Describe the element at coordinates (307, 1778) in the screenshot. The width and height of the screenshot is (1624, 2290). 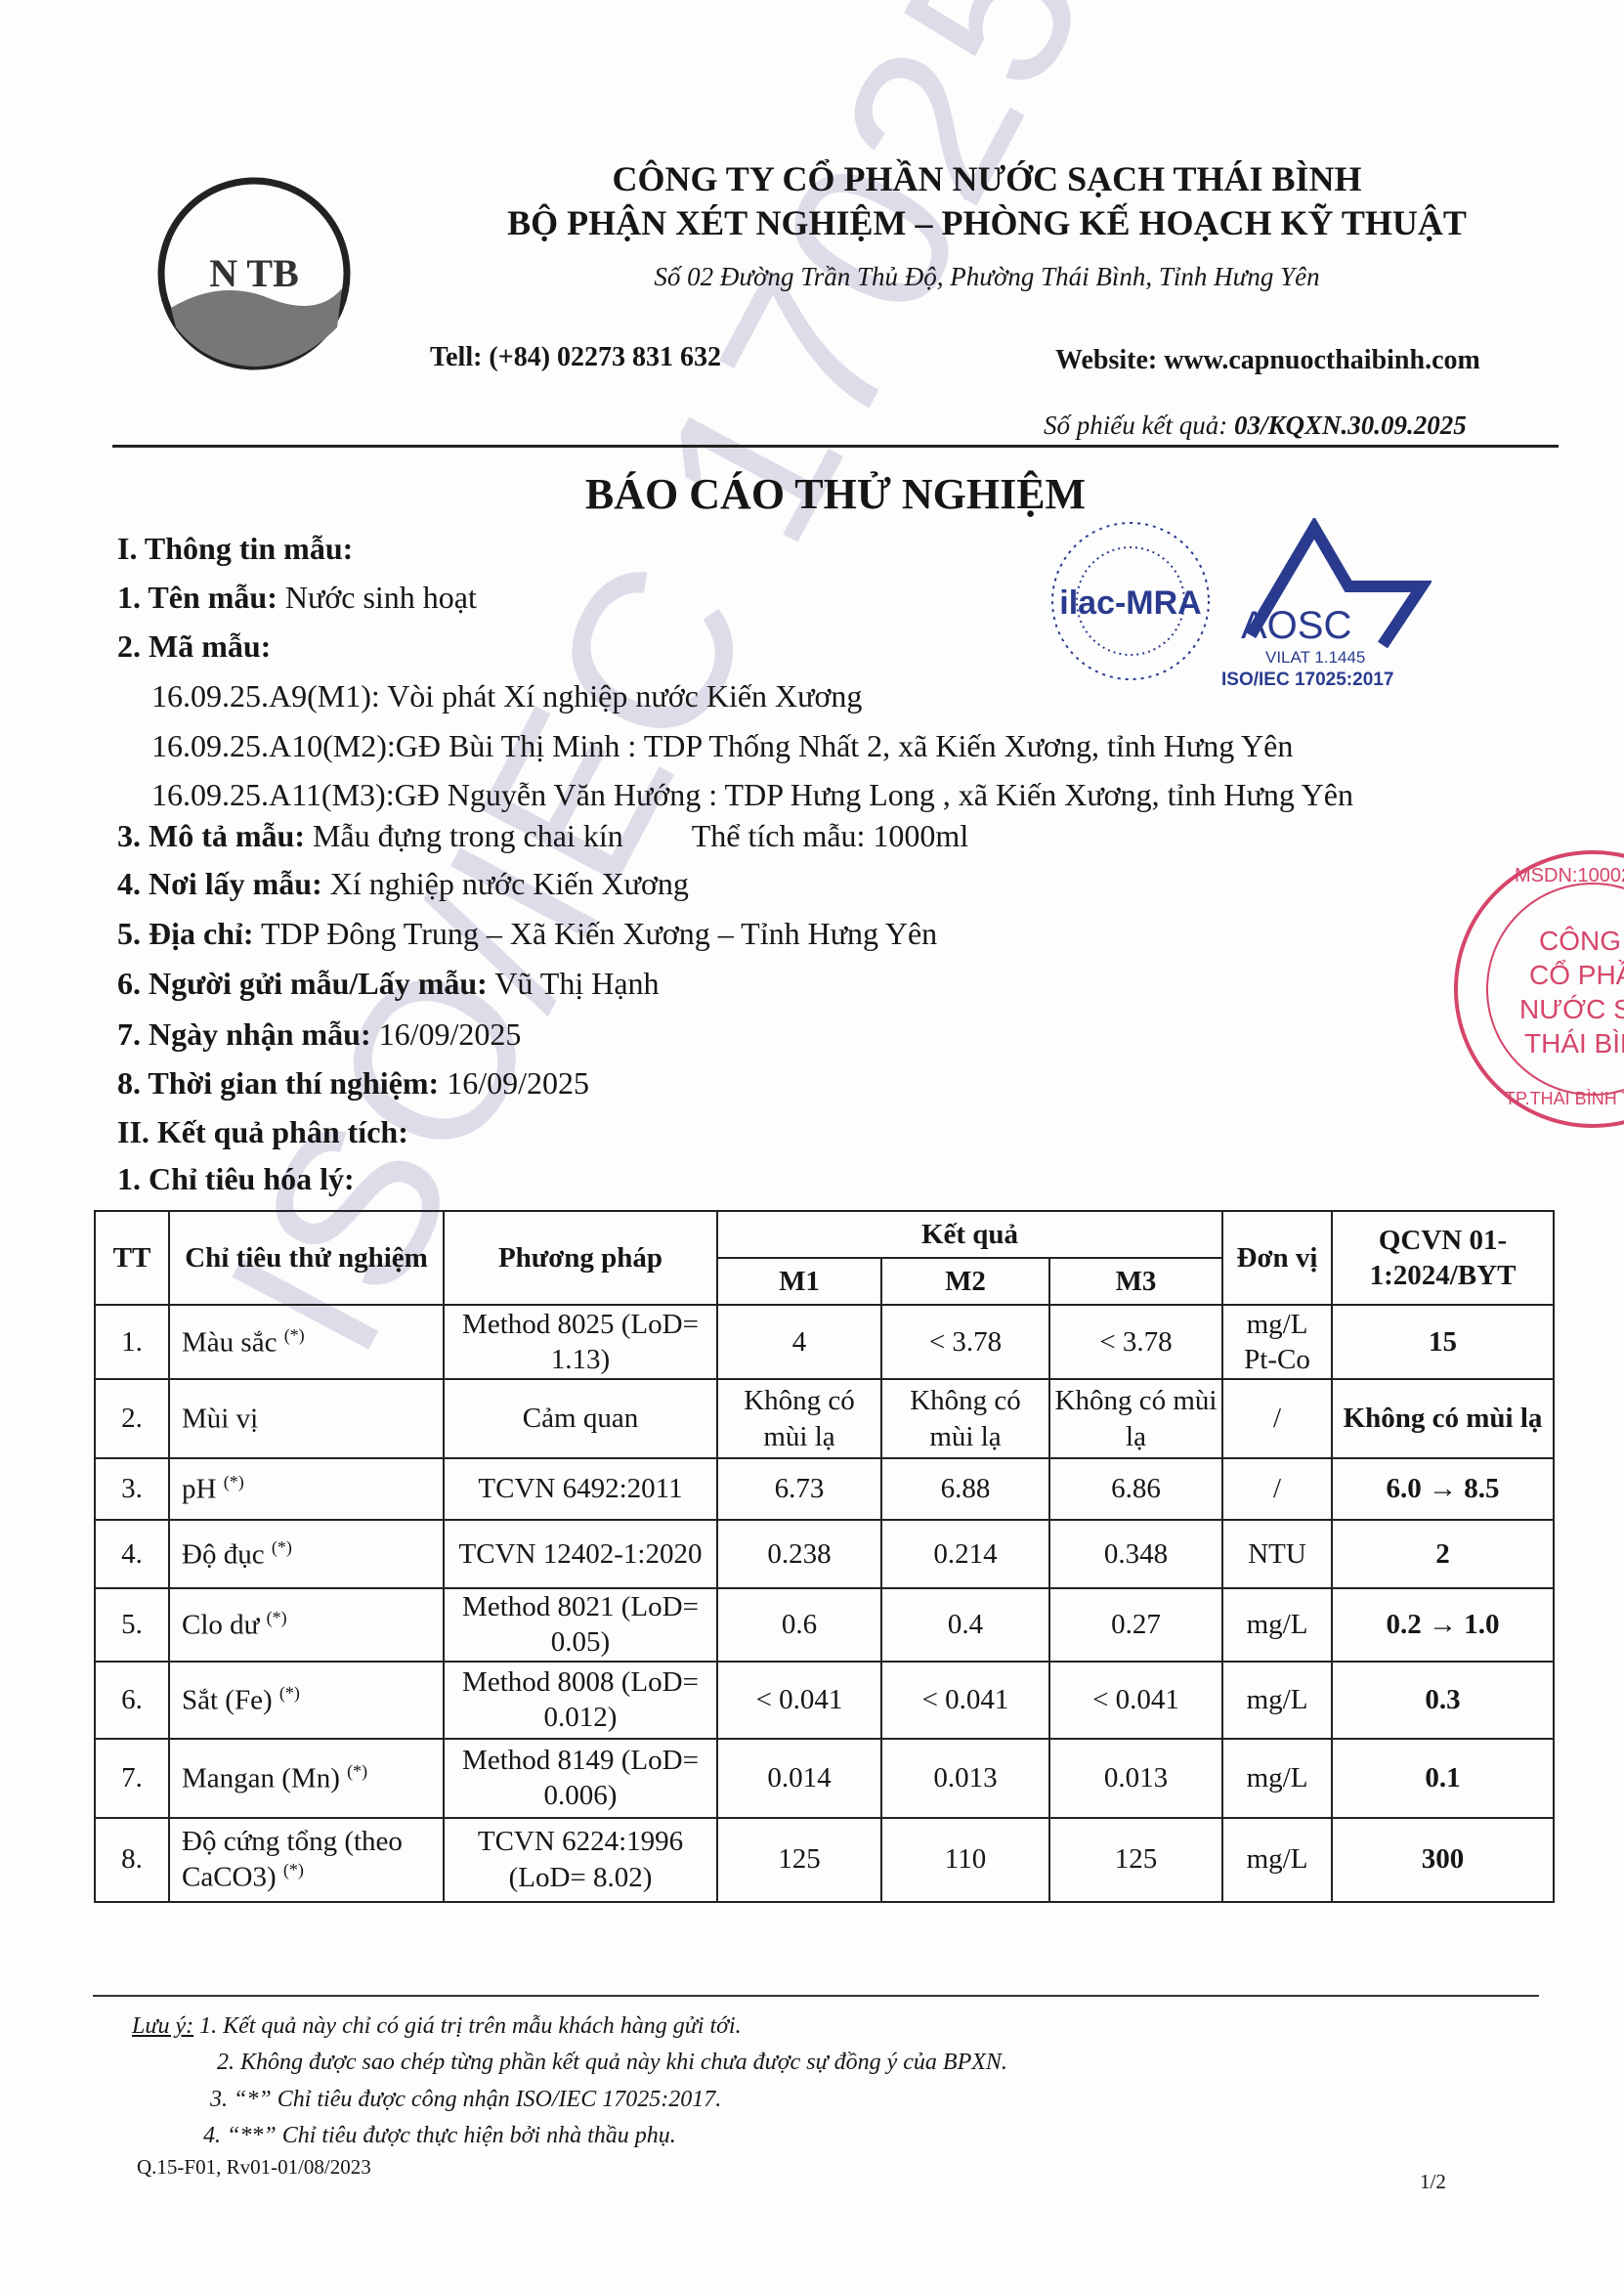
I see `parameter-name: Mangan (Mn) (*)` at that location.